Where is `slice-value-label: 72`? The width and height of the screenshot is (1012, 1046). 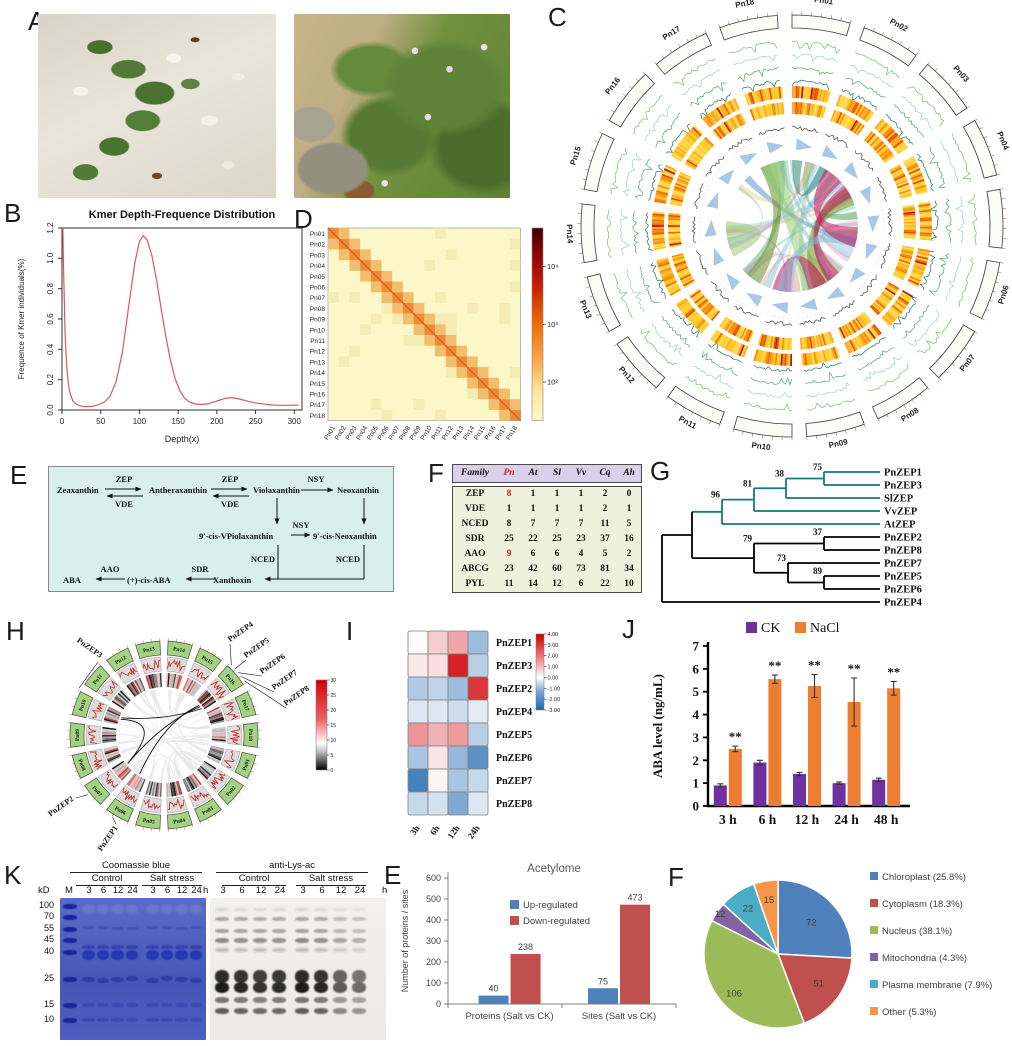 slice-value-label: 72 is located at coordinates (811, 922).